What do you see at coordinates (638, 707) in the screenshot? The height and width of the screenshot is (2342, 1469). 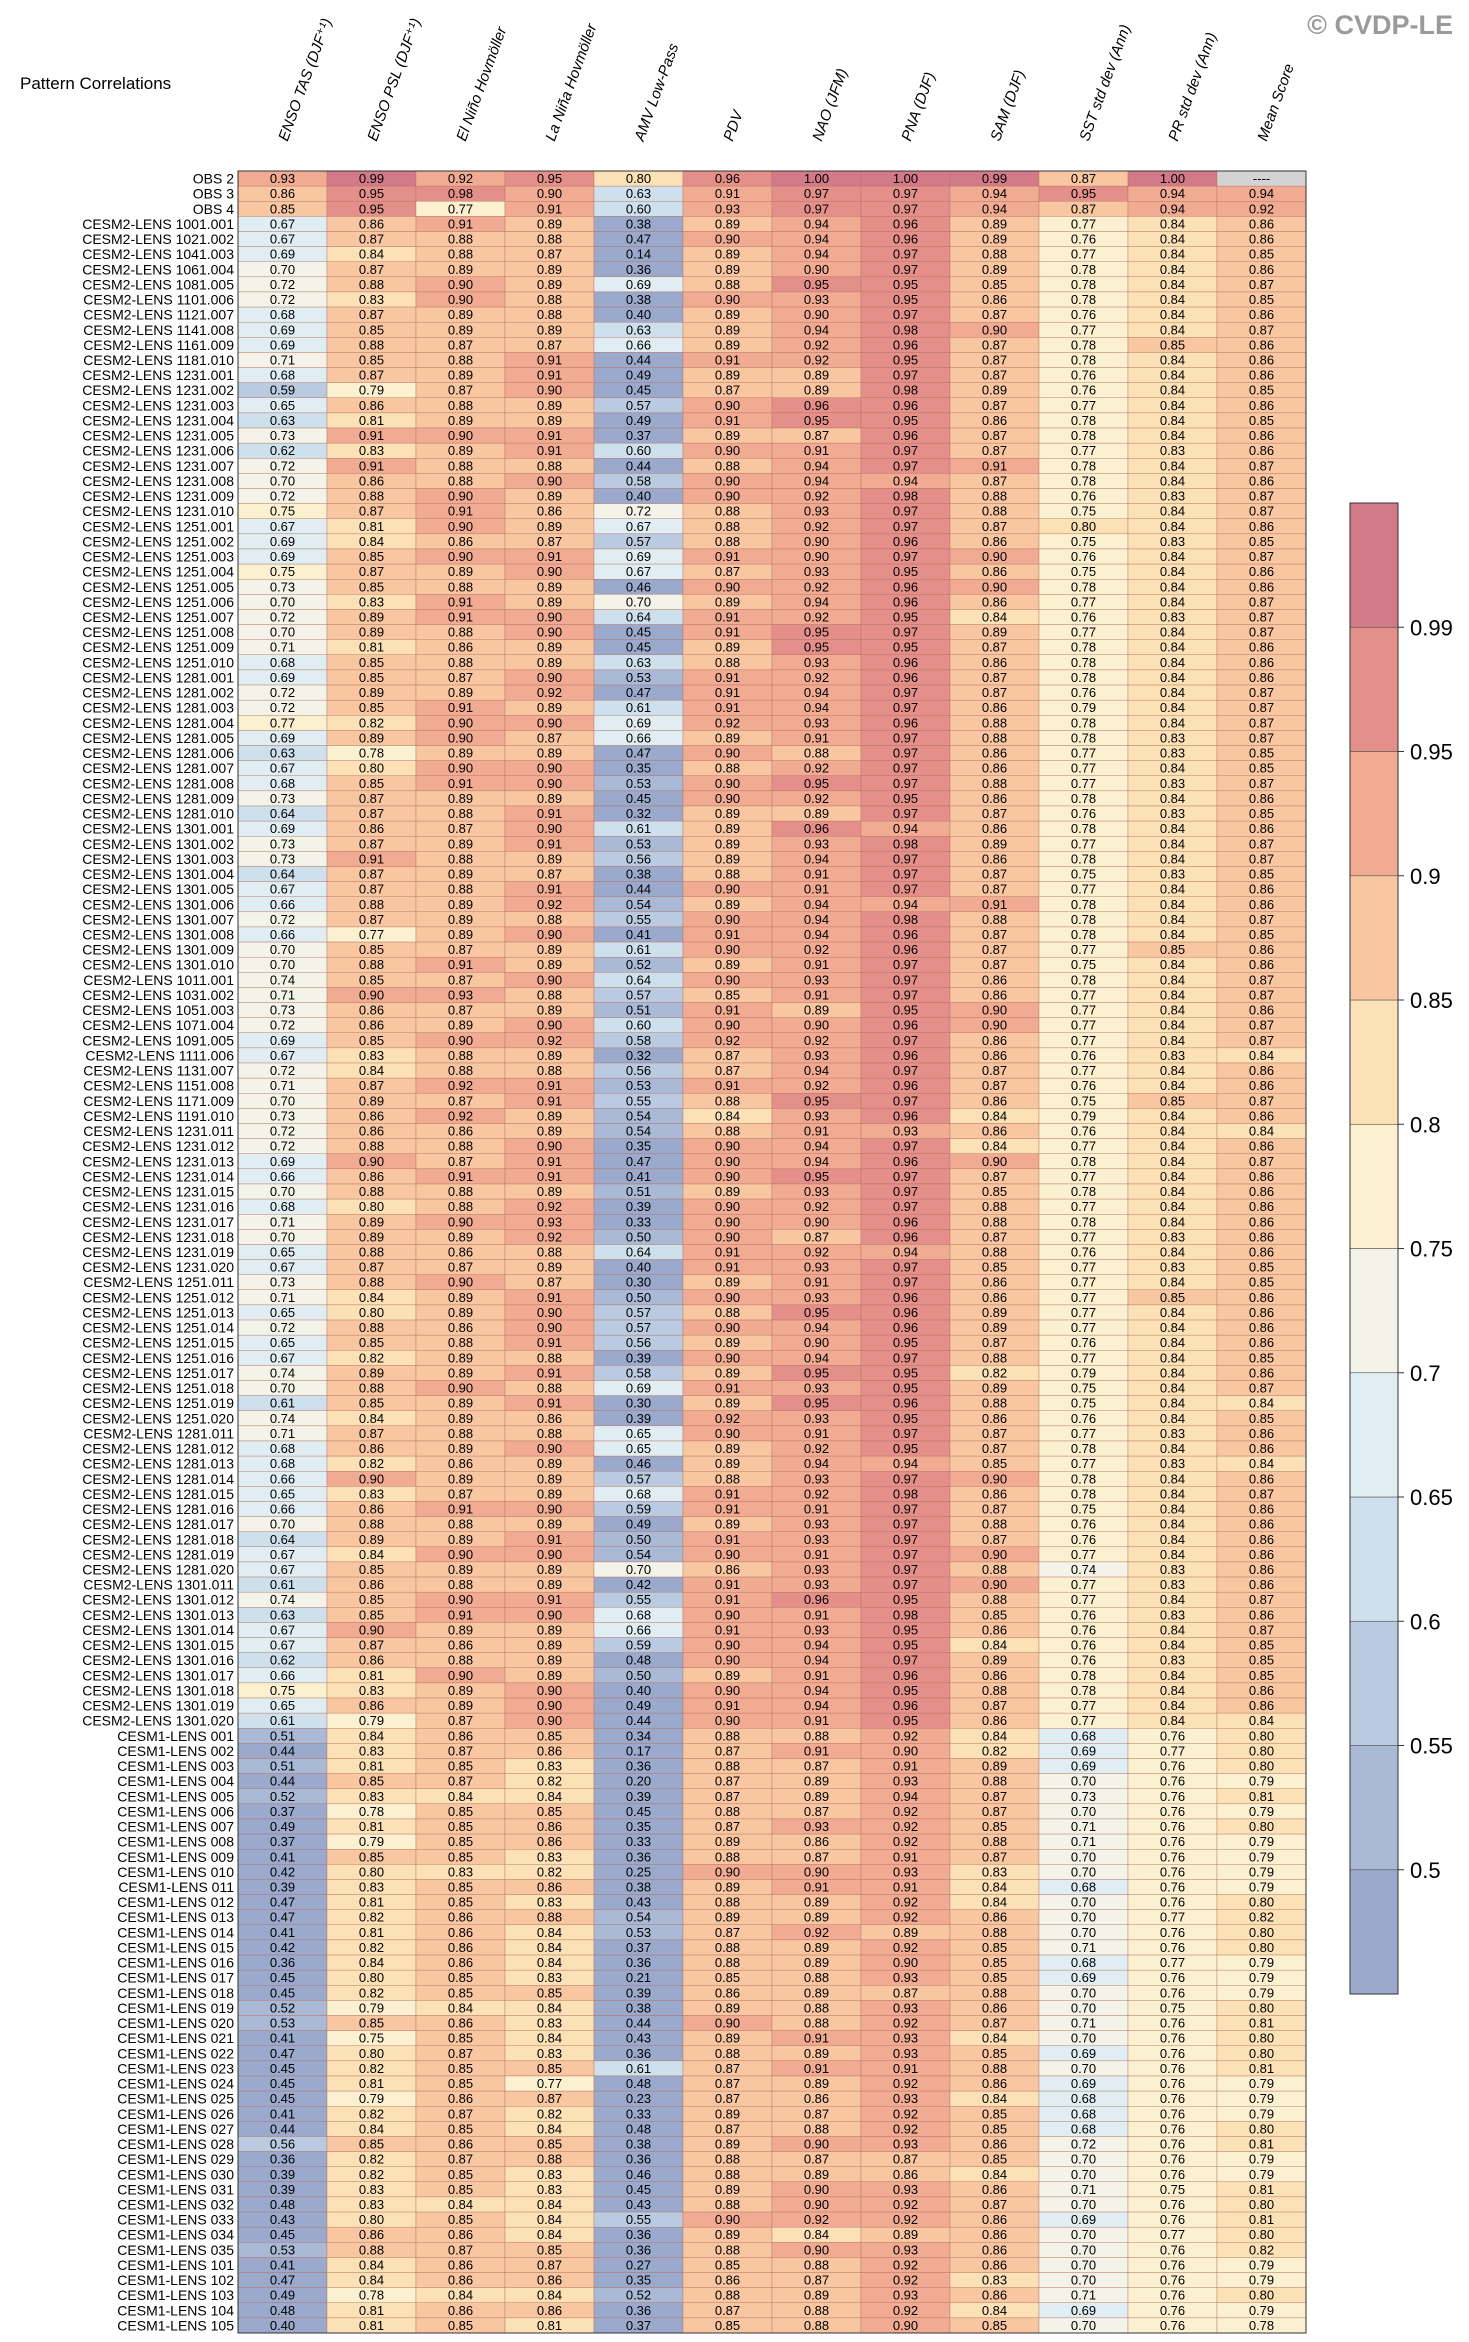 I see `cell-value: 0.61` at bounding box center [638, 707].